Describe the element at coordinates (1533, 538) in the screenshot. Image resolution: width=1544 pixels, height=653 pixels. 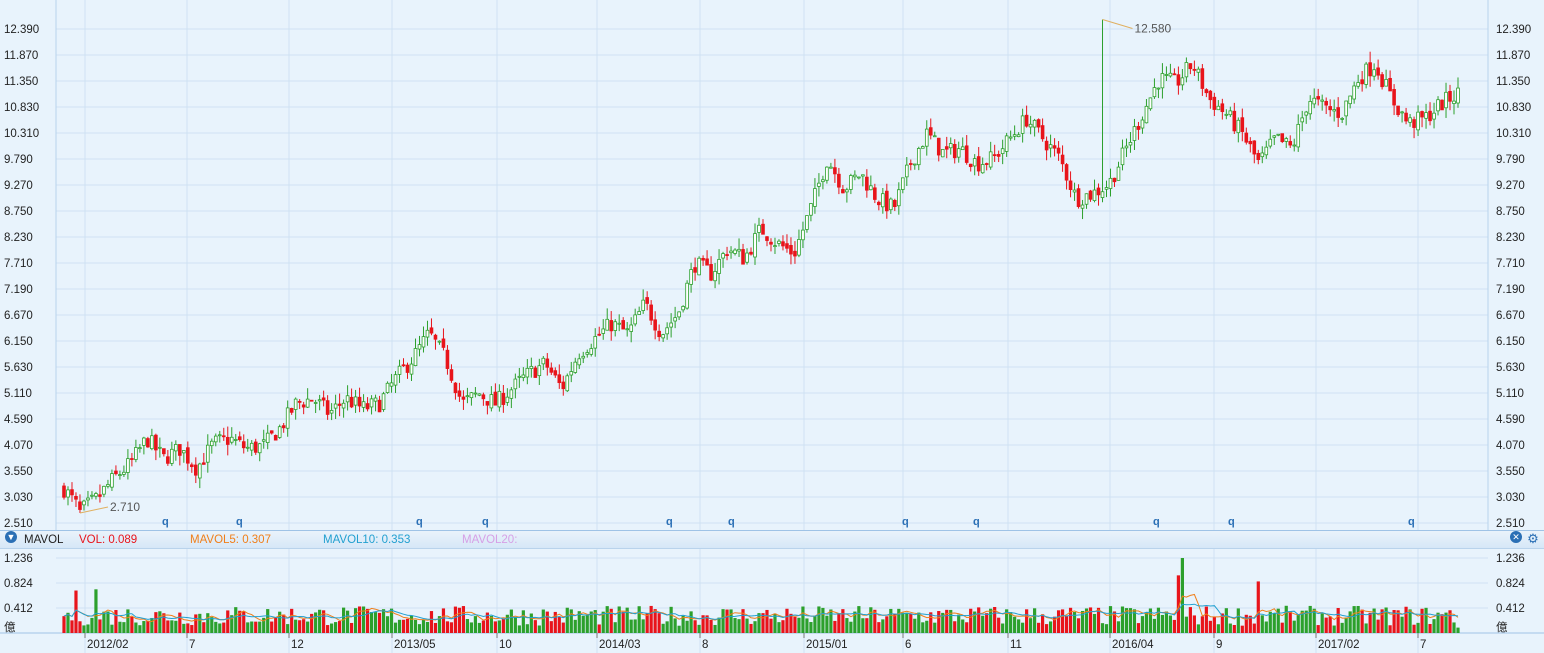
I see `gear-icon: ⚙` at that location.